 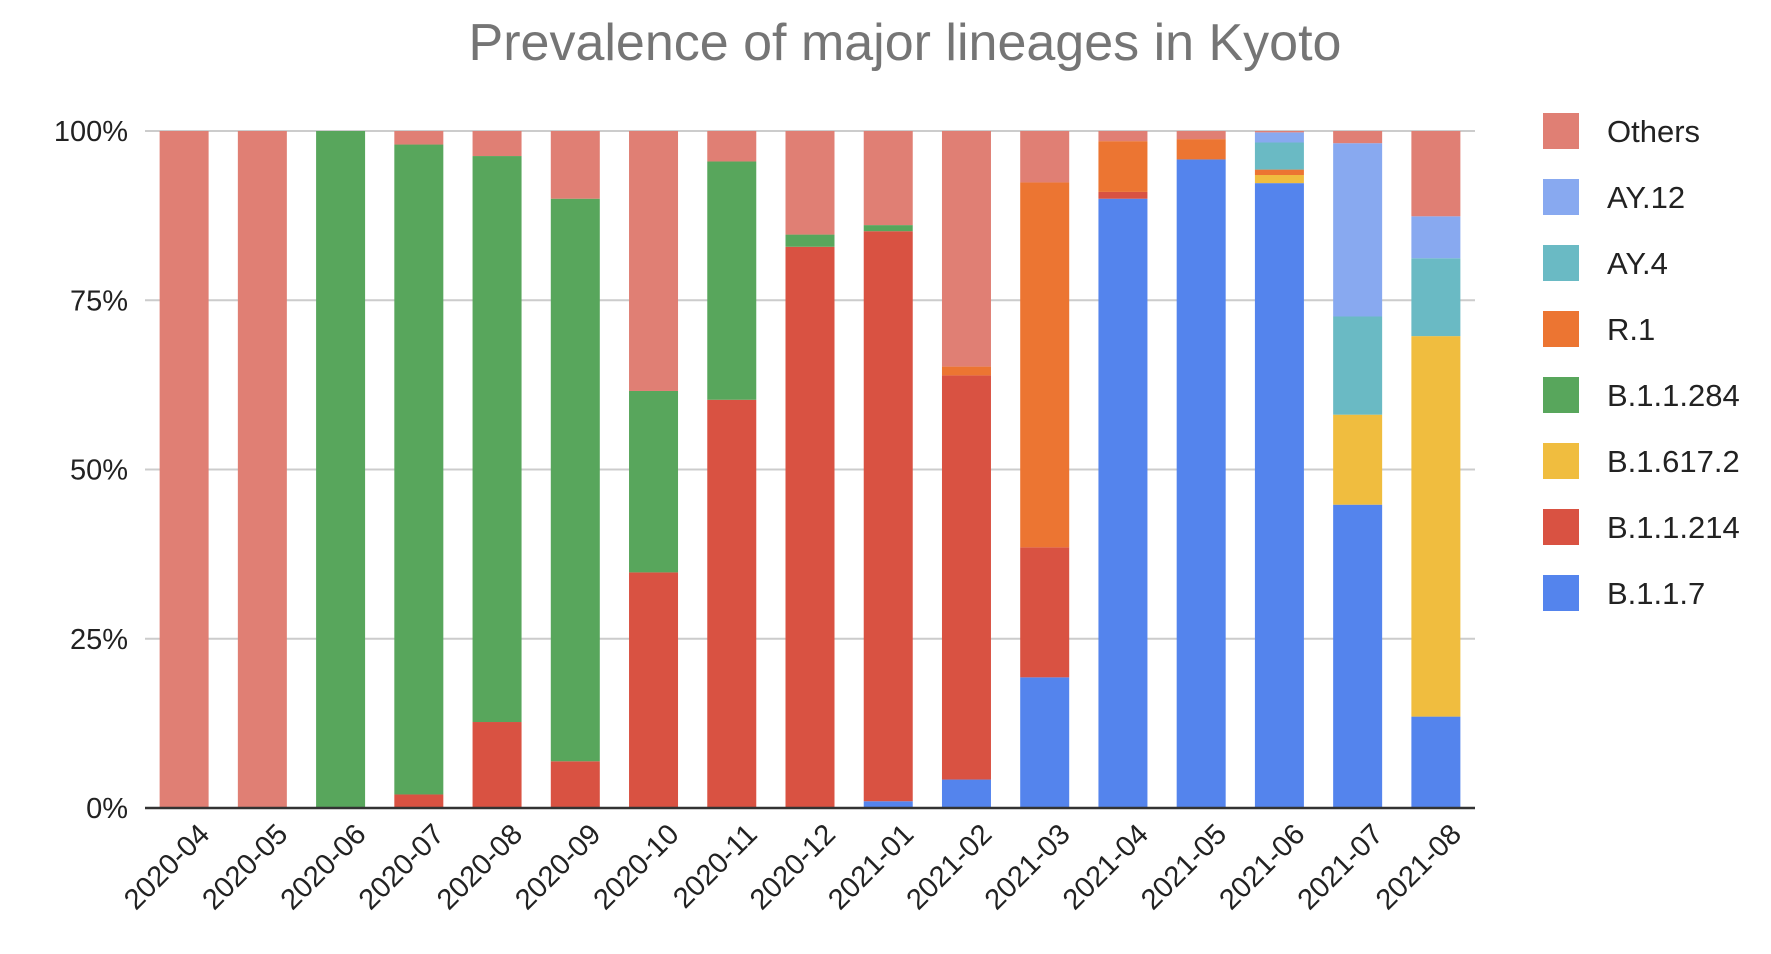 What do you see at coordinates (1641, 527) in the screenshot?
I see `legend-item-b-1-1-214: B.1.1.214` at bounding box center [1641, 527].